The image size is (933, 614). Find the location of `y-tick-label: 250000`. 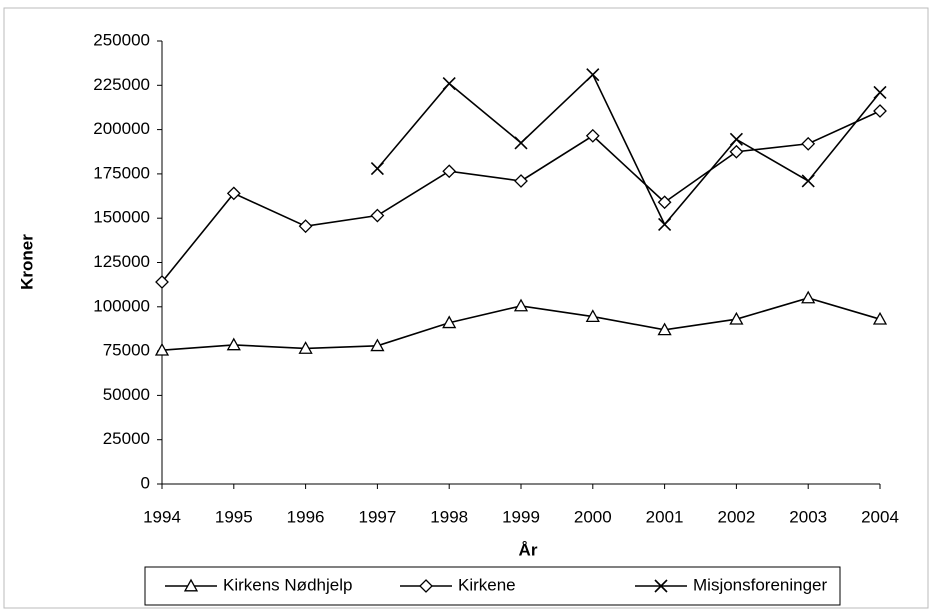

y-tick-label: 250000 is located at coordinates (121, 39).